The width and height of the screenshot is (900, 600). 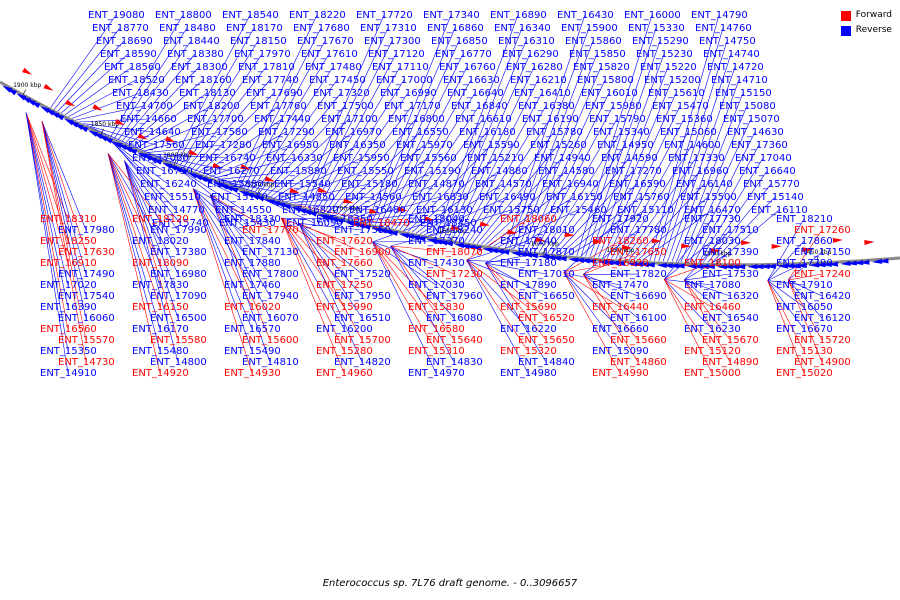 I want to click on gene-label-reverse: ENT_17340, so click(x=451, y=15).